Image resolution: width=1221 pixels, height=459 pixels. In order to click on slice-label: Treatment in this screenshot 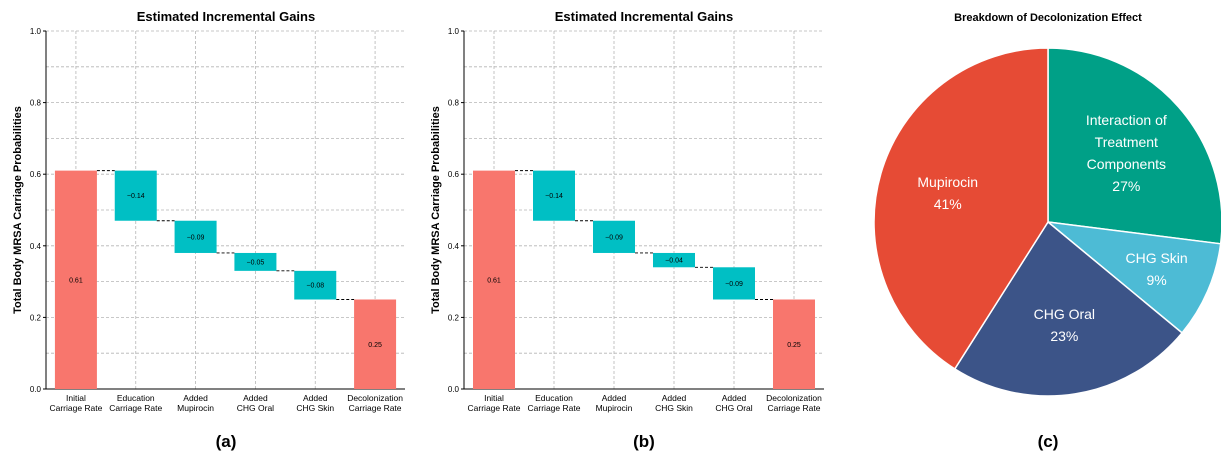, I will do `click(1126, 142)`.